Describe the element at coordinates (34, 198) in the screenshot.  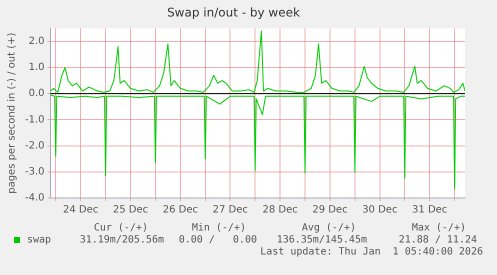
I see `y-tick-label: -4.0` at that location.